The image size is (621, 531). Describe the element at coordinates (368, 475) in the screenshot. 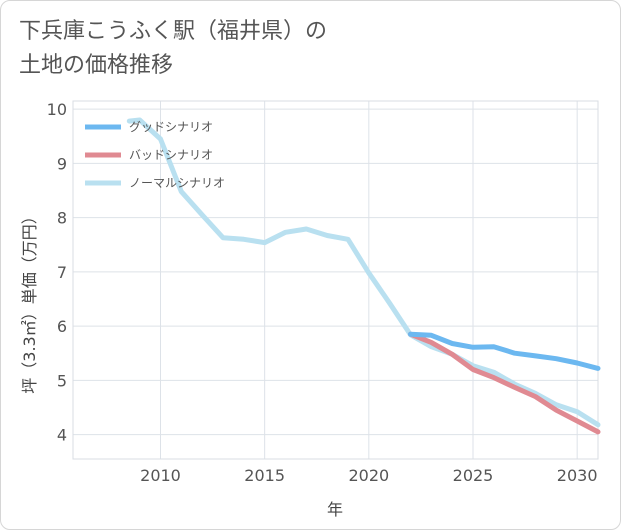

I see `x-tick-label: 2020` at that location.